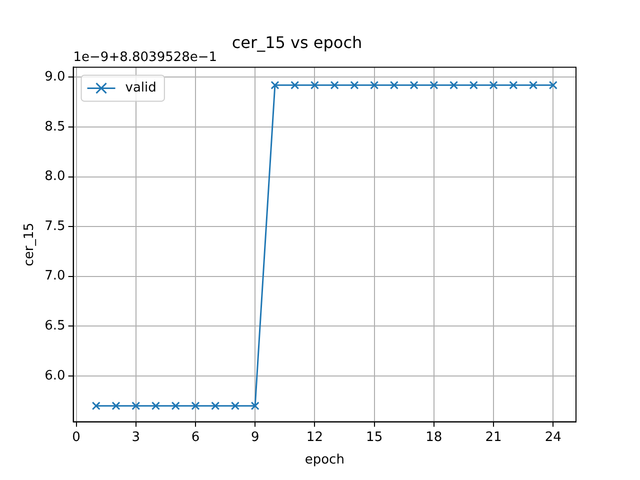 The height and width of the screenshot is (480, 640). What do you see at coordinates (314, 437) in the screenshot?
I see `x-tick-label: 12` at bounding box center [314, 437].